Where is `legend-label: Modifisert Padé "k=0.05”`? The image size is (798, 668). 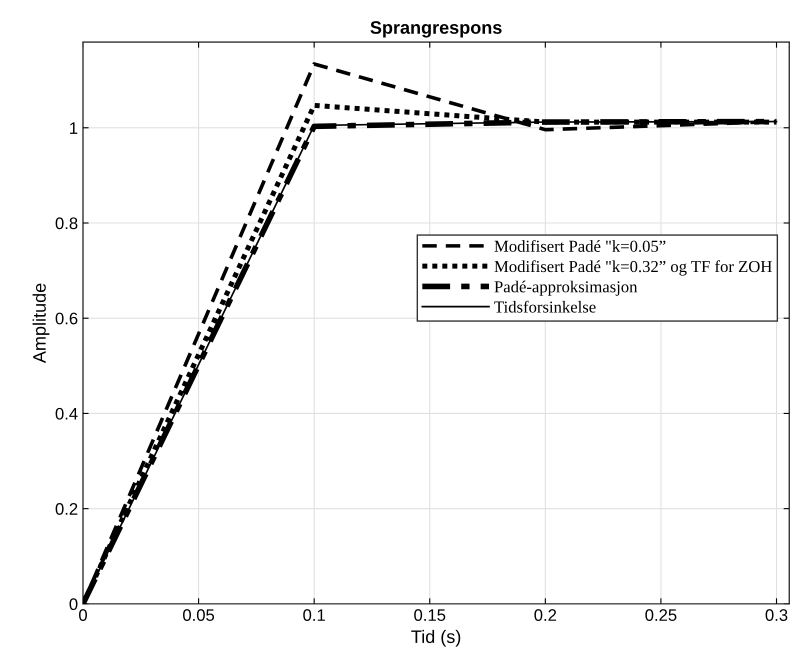
legend-label: Modifisert Padé "k=0.05” is located at coordinates (580, 246).